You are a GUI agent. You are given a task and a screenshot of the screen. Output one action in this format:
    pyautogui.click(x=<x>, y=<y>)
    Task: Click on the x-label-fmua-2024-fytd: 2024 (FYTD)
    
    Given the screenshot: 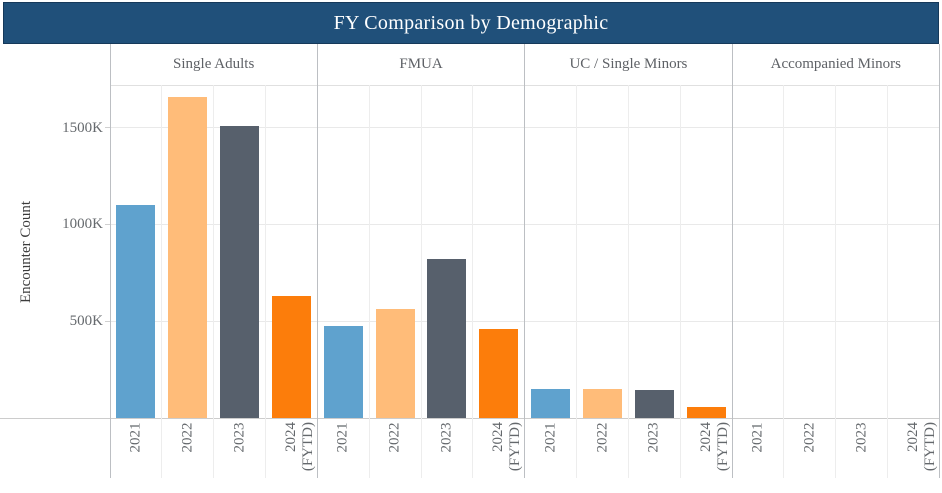 What is the action you would take?
    pyautogui.click(x=507, y=447)
    